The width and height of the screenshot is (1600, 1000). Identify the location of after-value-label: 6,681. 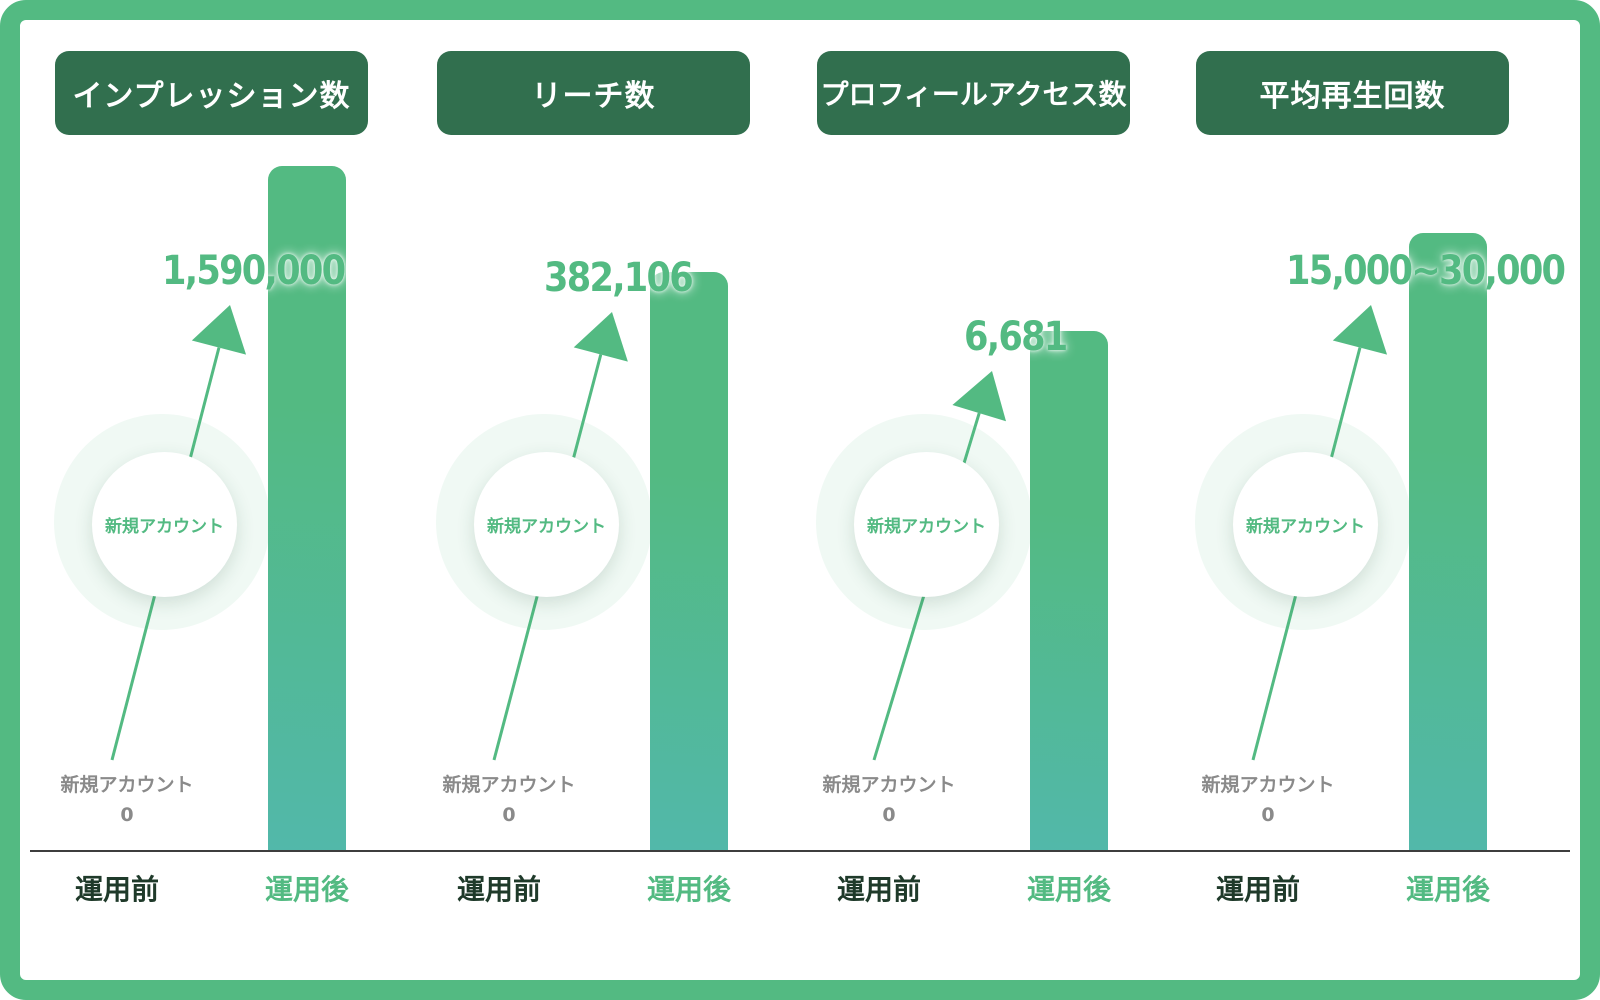
(1016, 337).